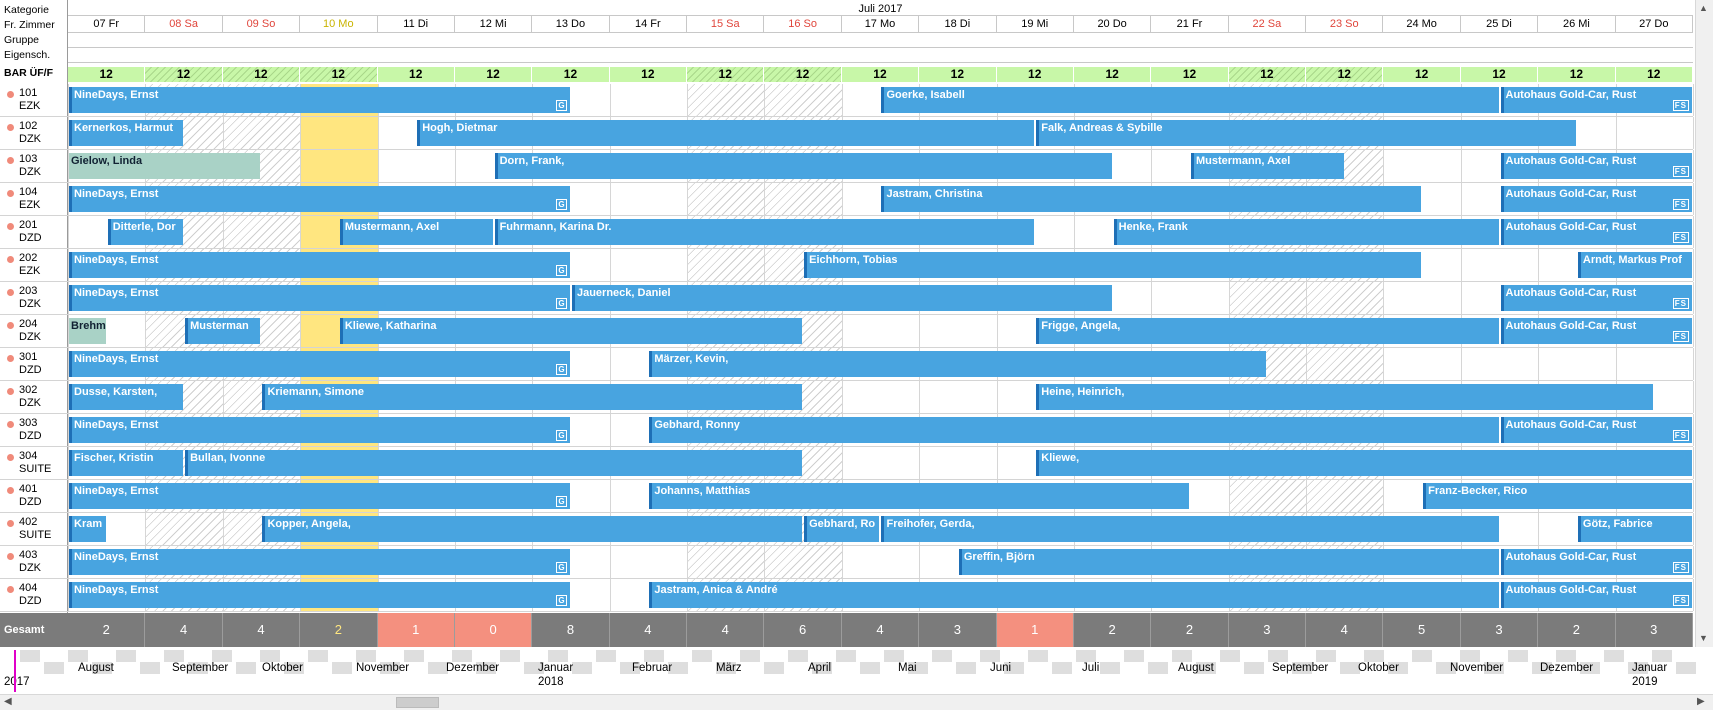 The width and height of the screenshot is (1713, 710). I want to click on booking-guest-name: Hogh, Dietmar, so click(460, 128).